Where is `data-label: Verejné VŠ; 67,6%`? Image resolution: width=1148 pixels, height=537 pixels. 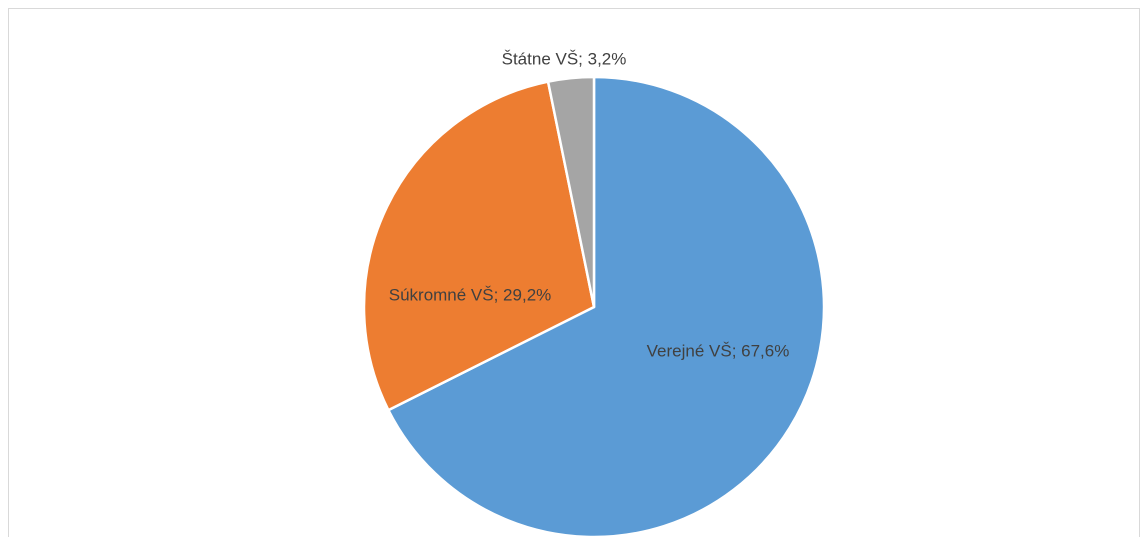 data-label: Verejné VŠ; 67,6% is located at coordinates (718, 350).